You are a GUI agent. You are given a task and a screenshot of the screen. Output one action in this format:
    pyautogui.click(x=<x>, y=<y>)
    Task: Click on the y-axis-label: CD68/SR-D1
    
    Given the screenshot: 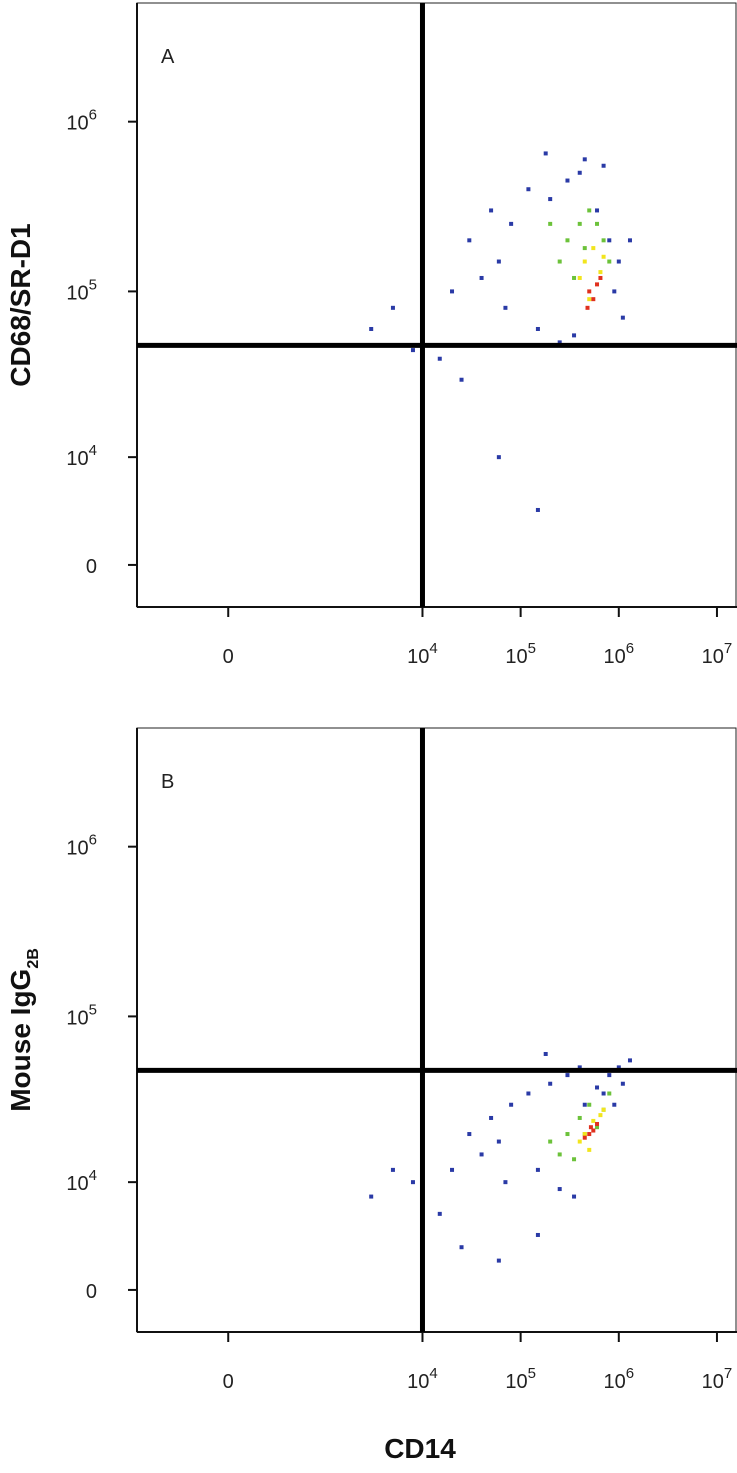 What is the action you would take?
    pyautogui.click(x=20, y=304)
    